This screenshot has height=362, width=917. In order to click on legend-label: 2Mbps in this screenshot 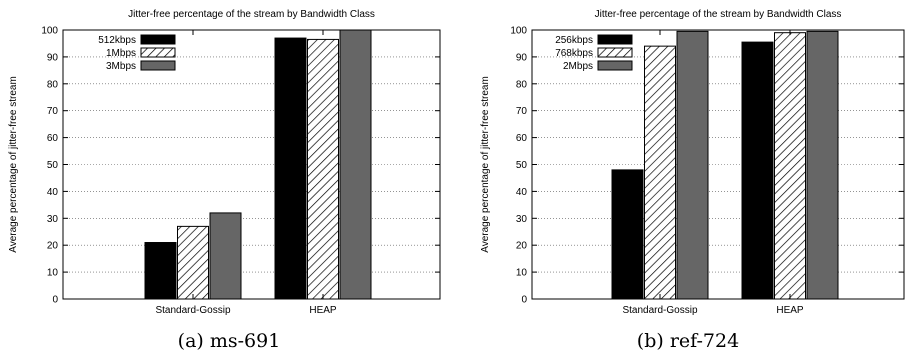, I will do `click(578, 66)`.